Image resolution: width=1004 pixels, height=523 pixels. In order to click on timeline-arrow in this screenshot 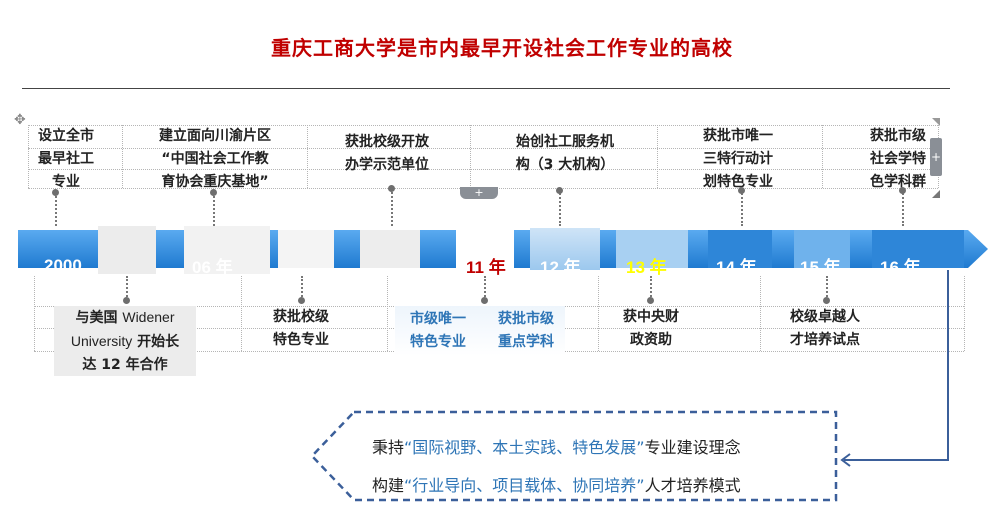, I will do `click(503, 250)`.